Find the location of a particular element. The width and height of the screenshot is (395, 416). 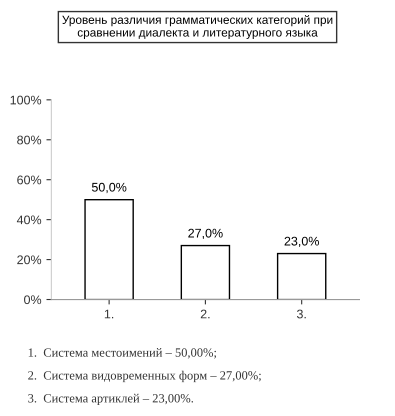

text: 1. Система местоимений – 50,00%; is located at coordinates (122, 353).